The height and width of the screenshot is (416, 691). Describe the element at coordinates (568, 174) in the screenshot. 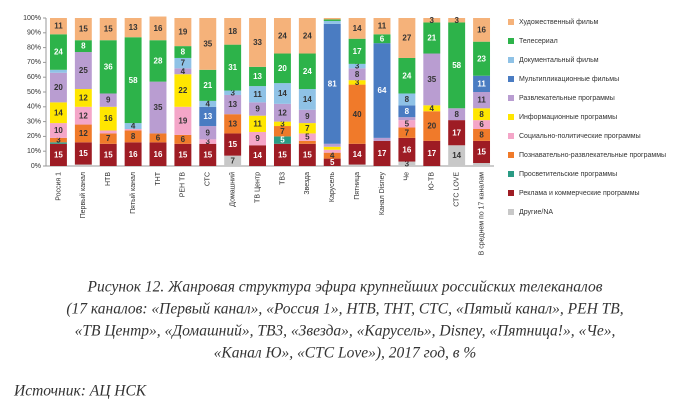

I see `legend-label: Просветительские программы` at that location.